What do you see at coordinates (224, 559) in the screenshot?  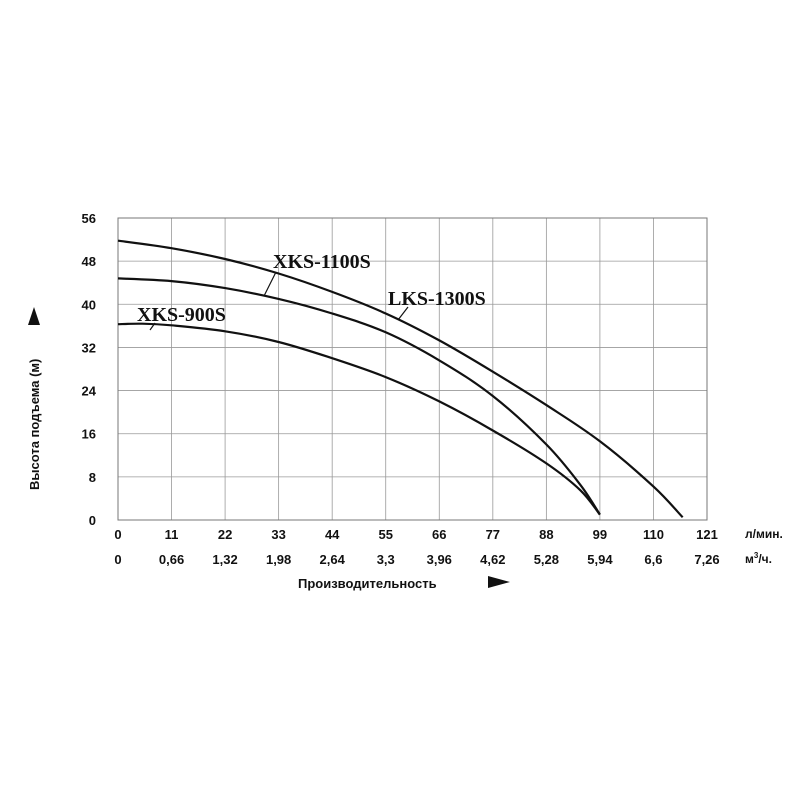 I see `x-tick-label-secondary: 1,32` at bounding box center [224, 559].